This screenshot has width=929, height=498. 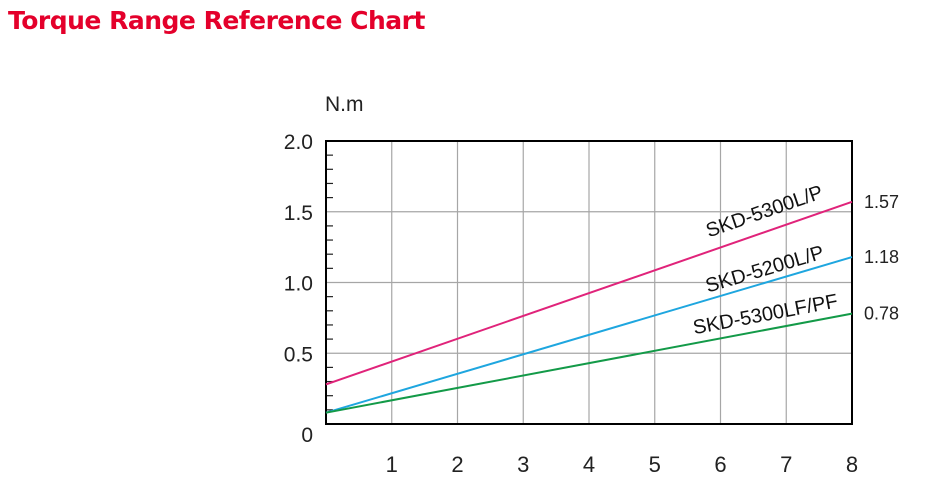 I want to click on series-end-value: 0.78, so click(x=881, y=314).